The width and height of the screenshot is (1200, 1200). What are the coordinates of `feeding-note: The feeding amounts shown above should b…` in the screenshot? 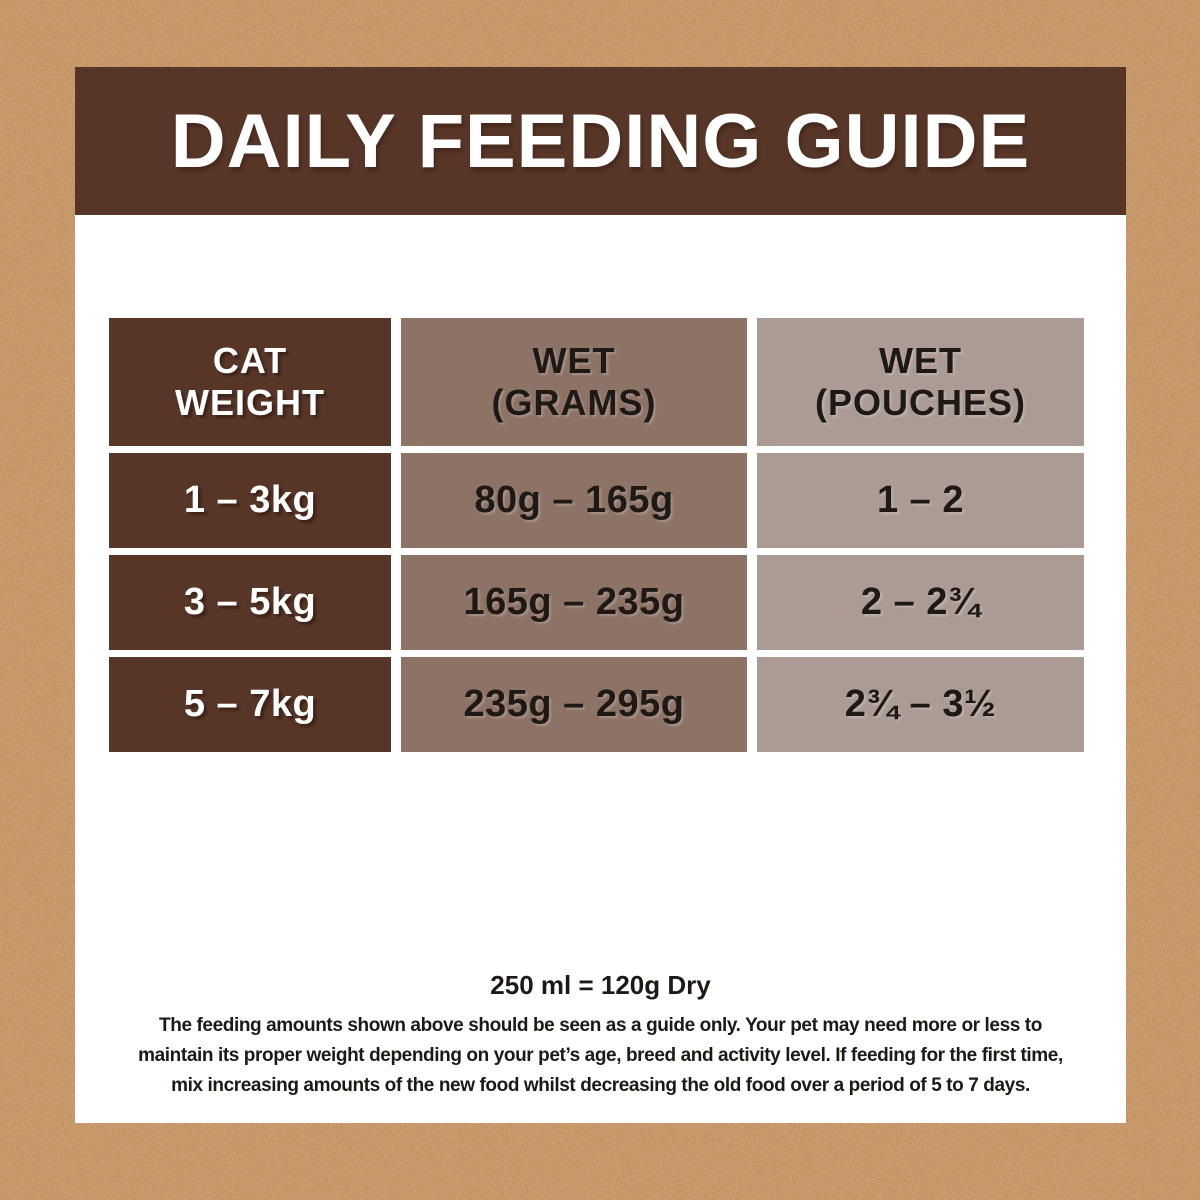 It's located at (600, 1056).